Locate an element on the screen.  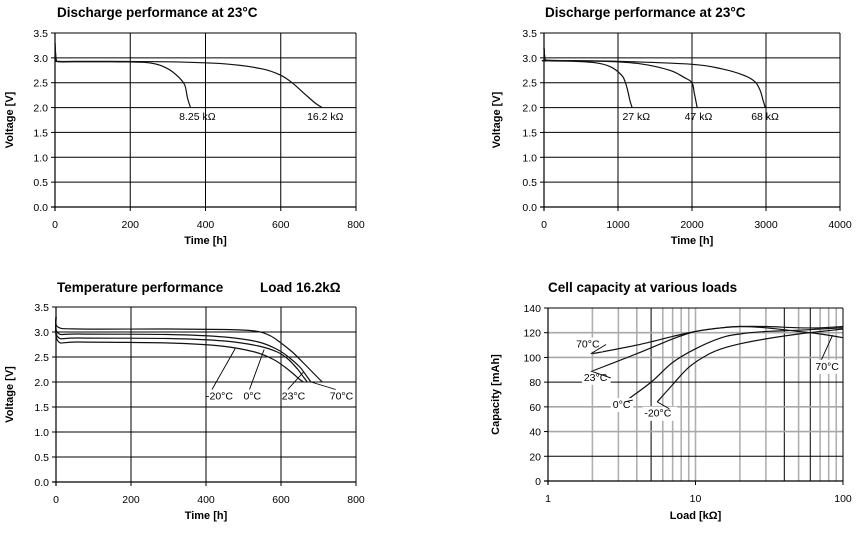
y-tick-label: 140 is located at coordinates (532, 309).